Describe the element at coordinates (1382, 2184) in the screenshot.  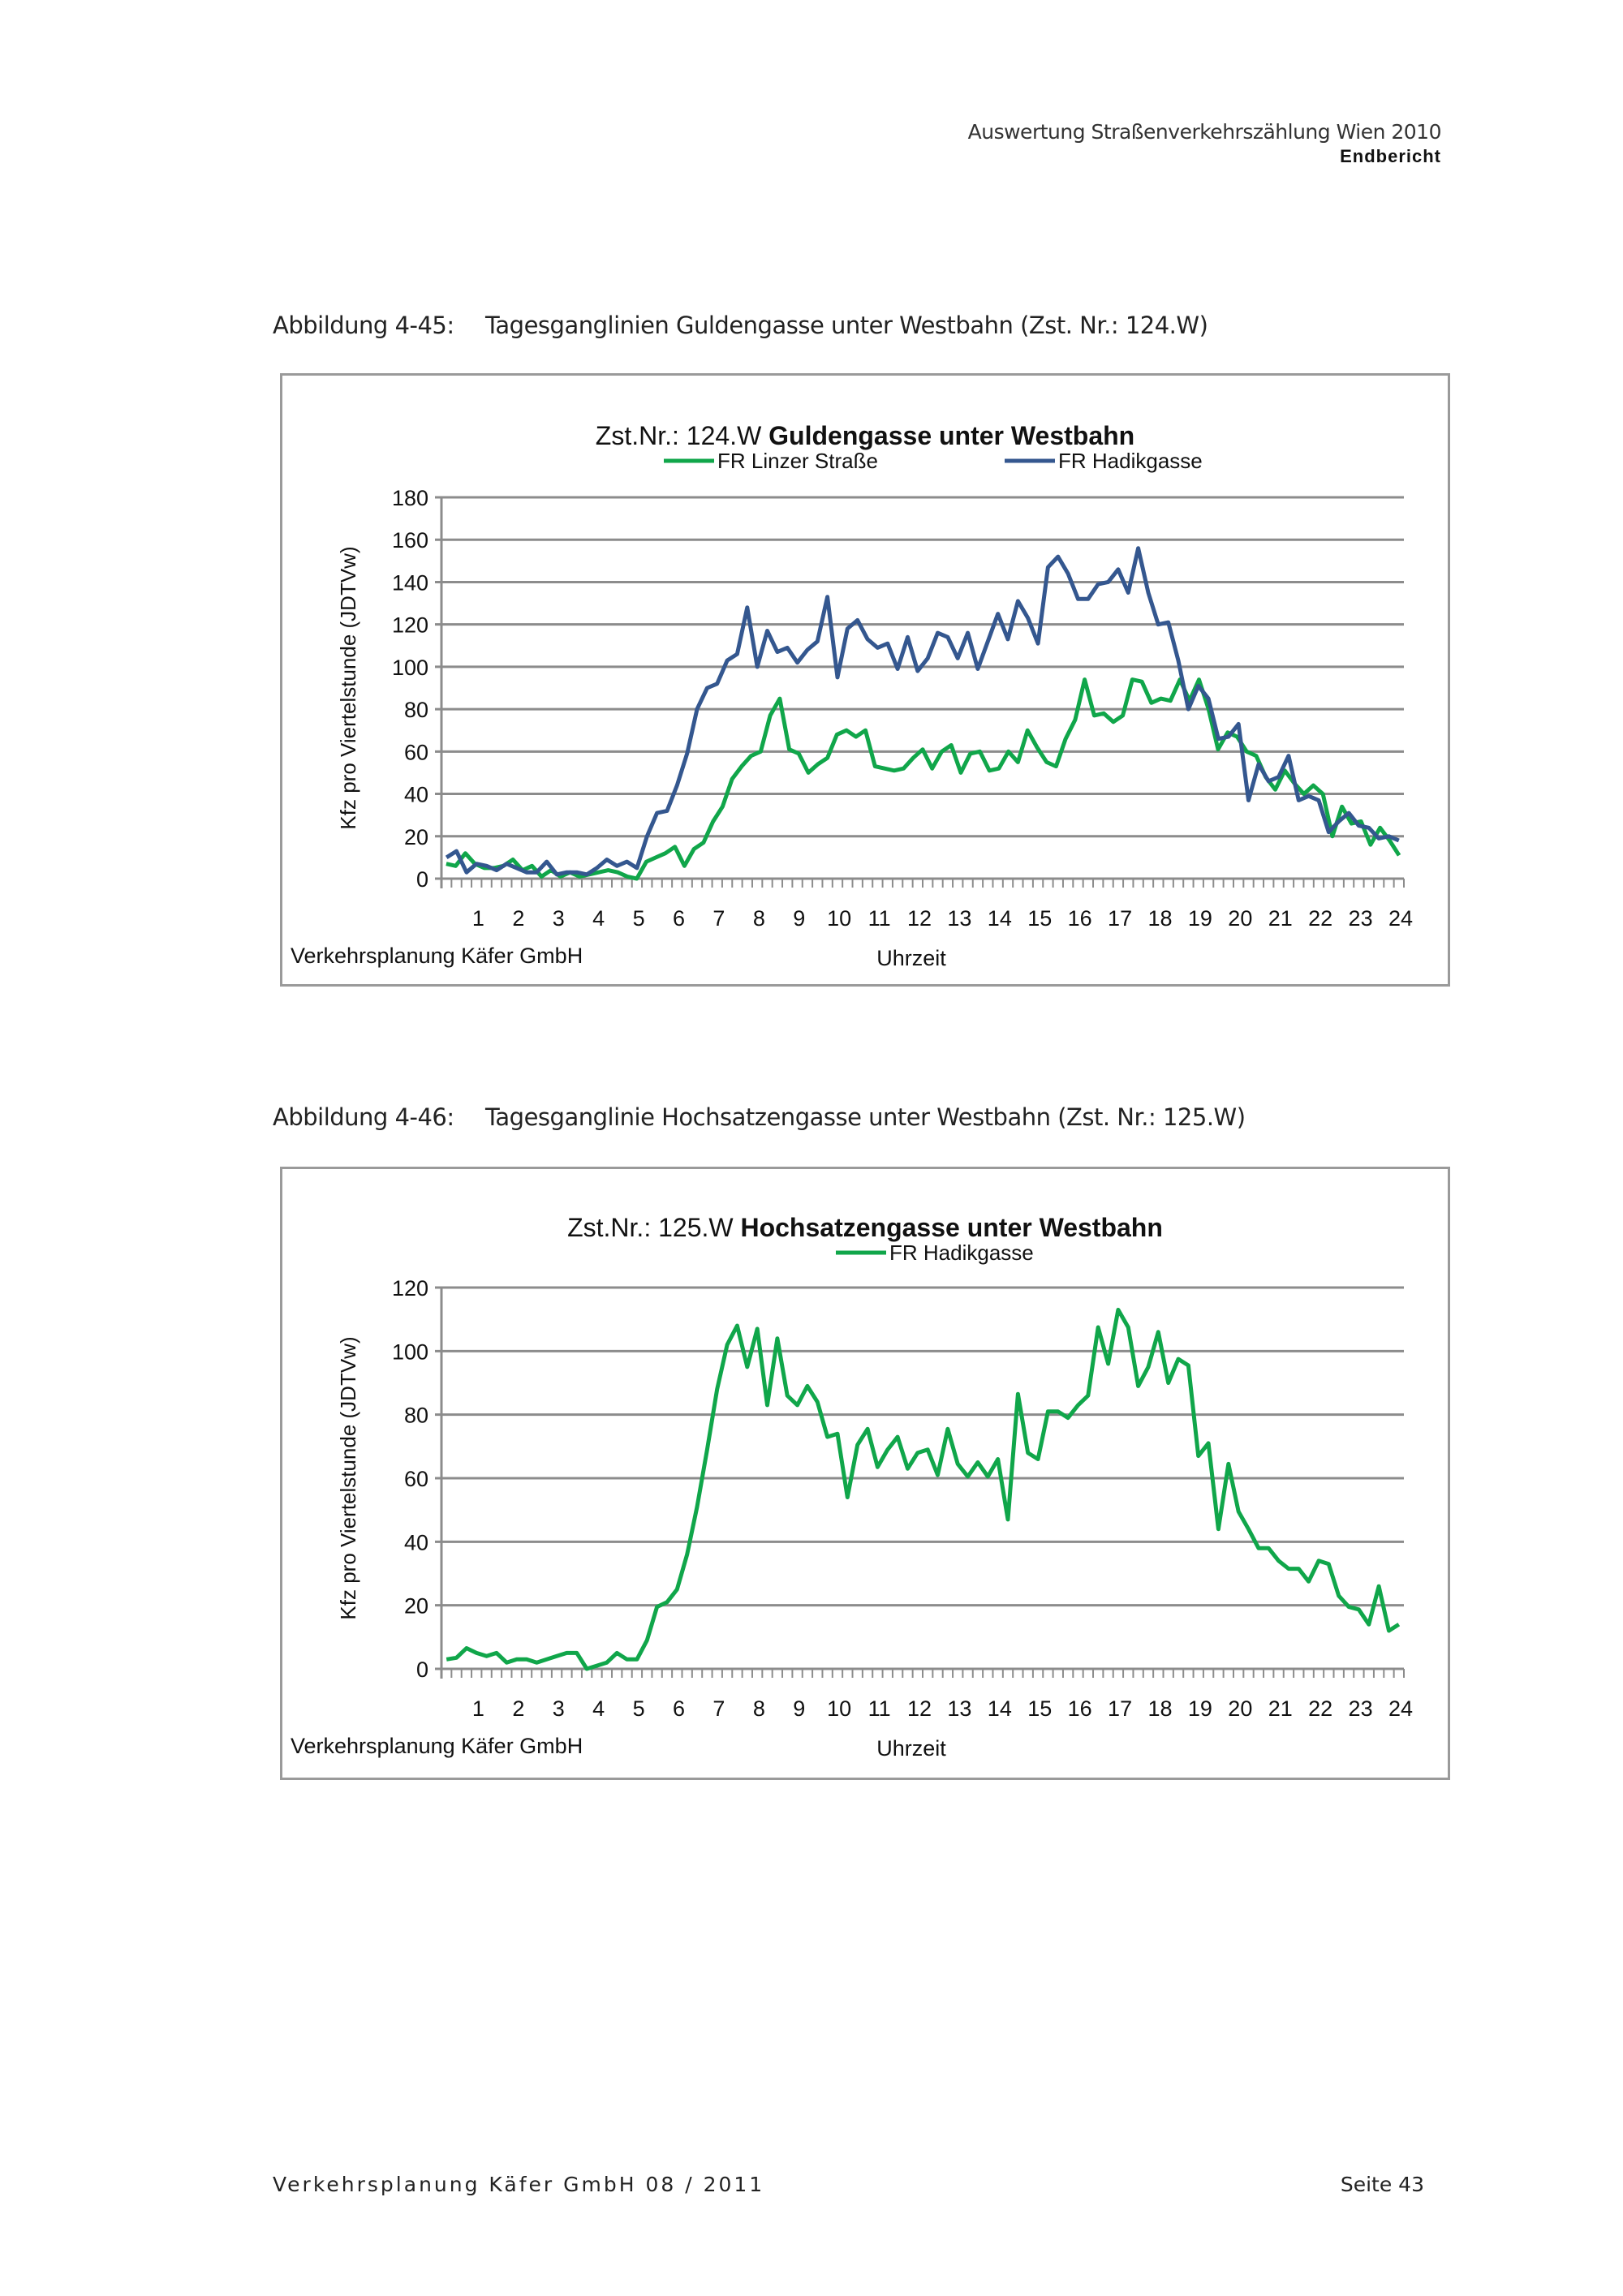
I see `page-number: Seite 43` at that location.